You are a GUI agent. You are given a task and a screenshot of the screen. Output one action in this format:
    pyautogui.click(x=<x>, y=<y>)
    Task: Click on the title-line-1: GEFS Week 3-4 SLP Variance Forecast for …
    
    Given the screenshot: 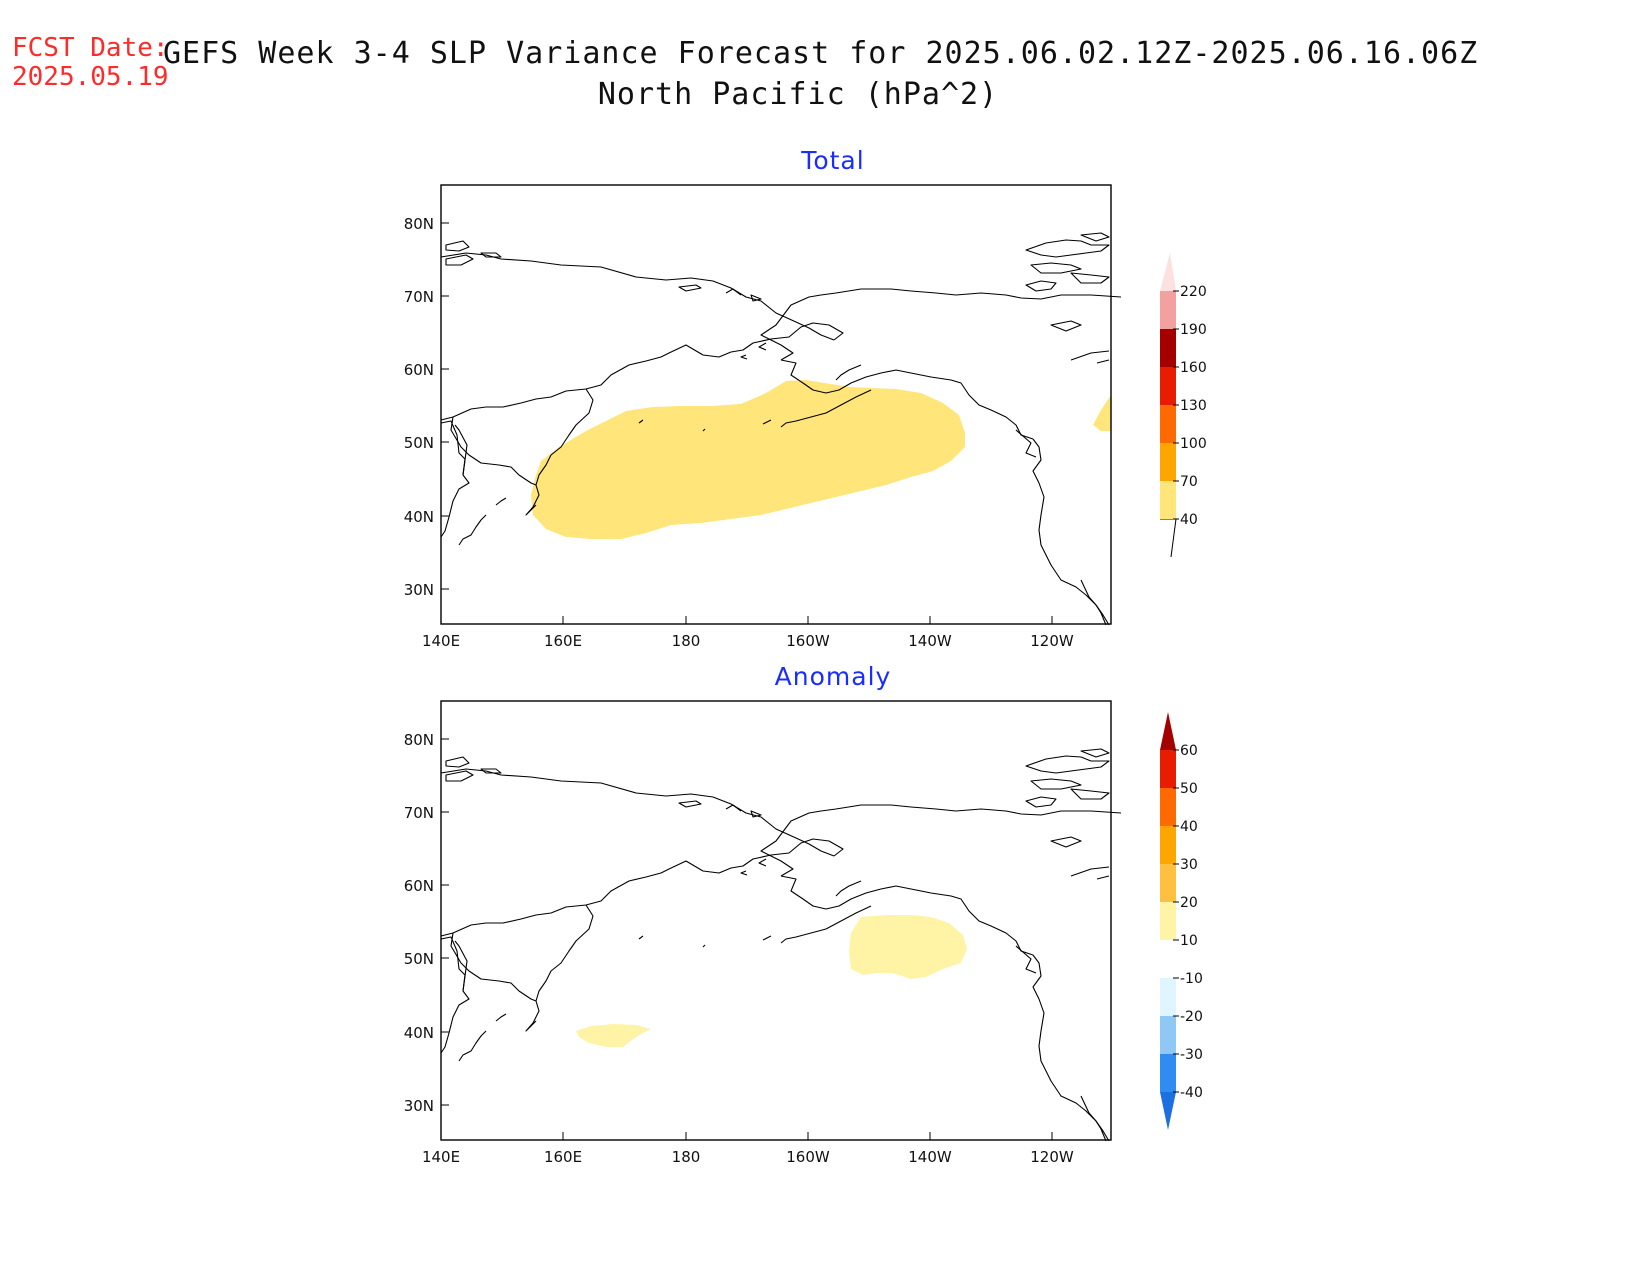 What is the action you would take?
    pyautogui.click(x=821, y=53)
    